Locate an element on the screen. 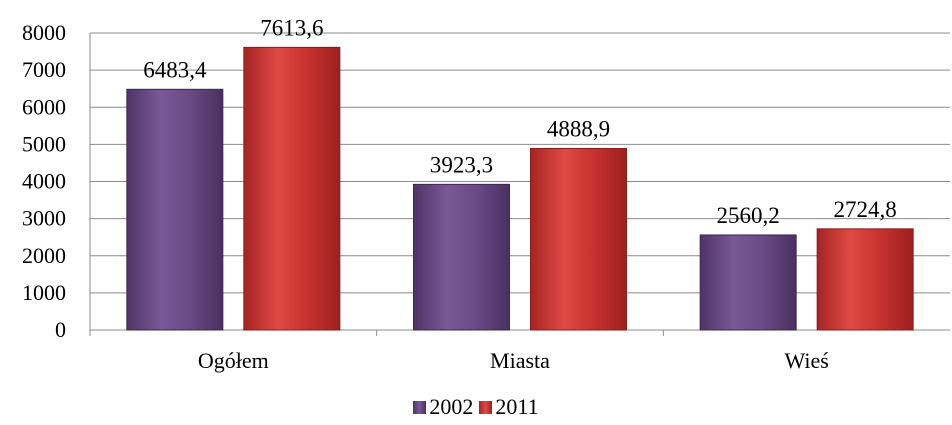  legend-swatch-2011 is located at coordinates (486, 407).